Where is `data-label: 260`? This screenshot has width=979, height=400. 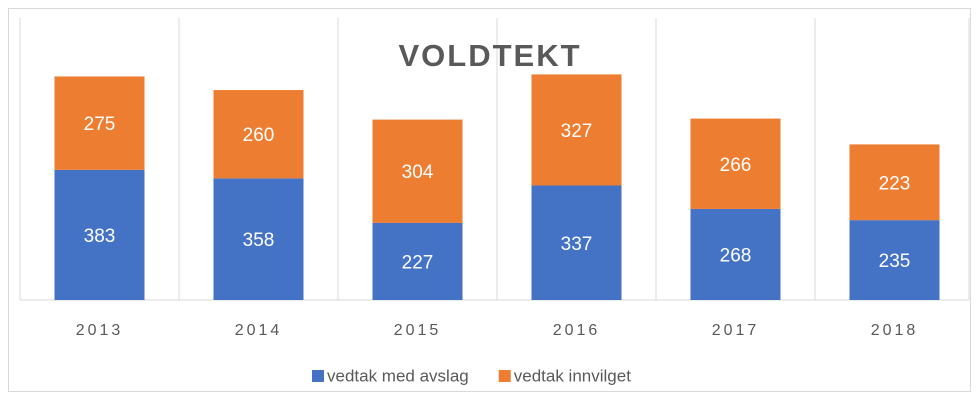 data-label: 260 is located at coordinates (259, 135).